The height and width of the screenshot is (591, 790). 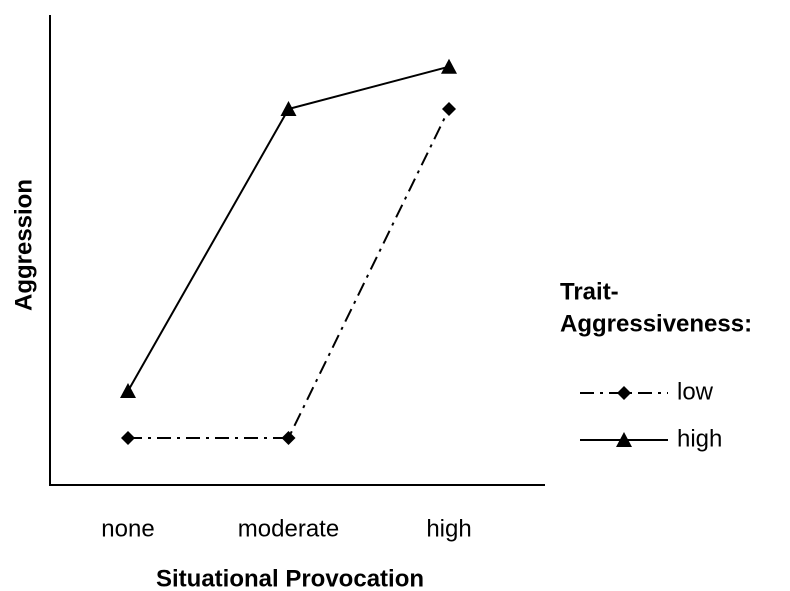 I want to click on x-tick-label: high, so click(x=448, y=528).